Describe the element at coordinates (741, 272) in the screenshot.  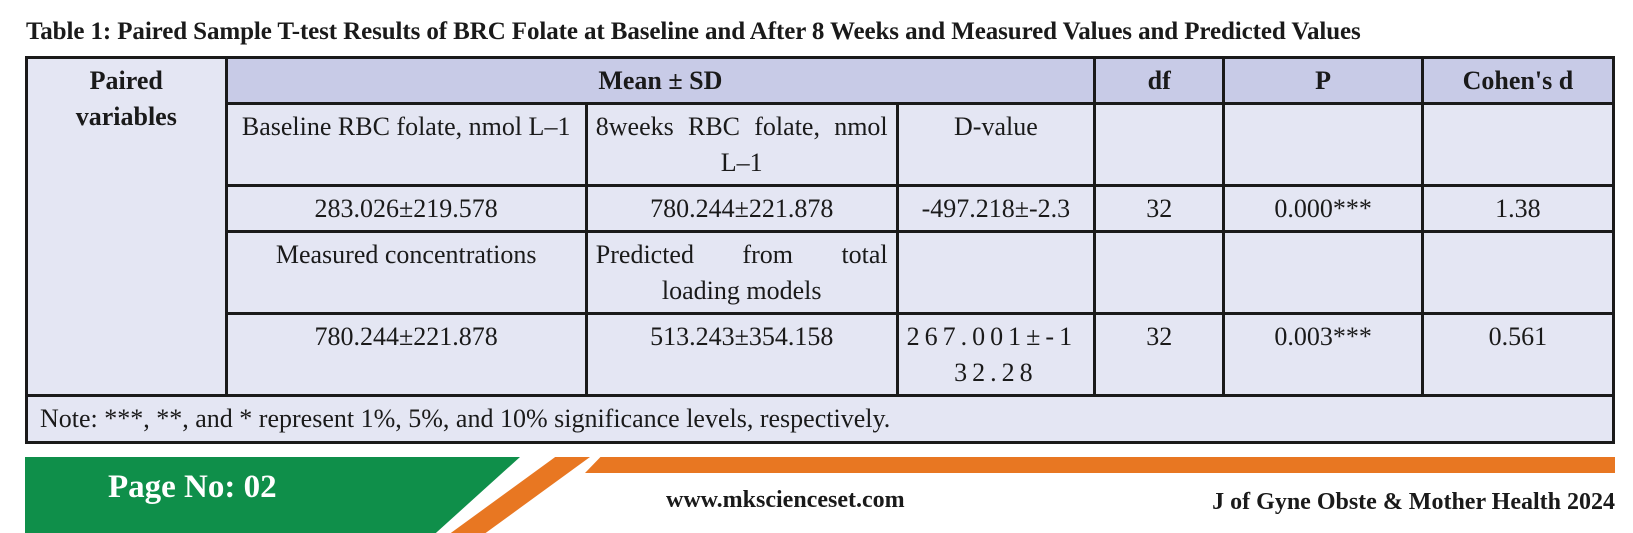
I see `predicted-label-cell: Predicted from total loading models` at that location.